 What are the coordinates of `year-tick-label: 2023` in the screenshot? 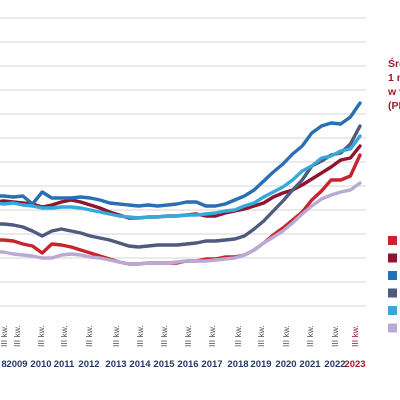 It's located at (354, 364).